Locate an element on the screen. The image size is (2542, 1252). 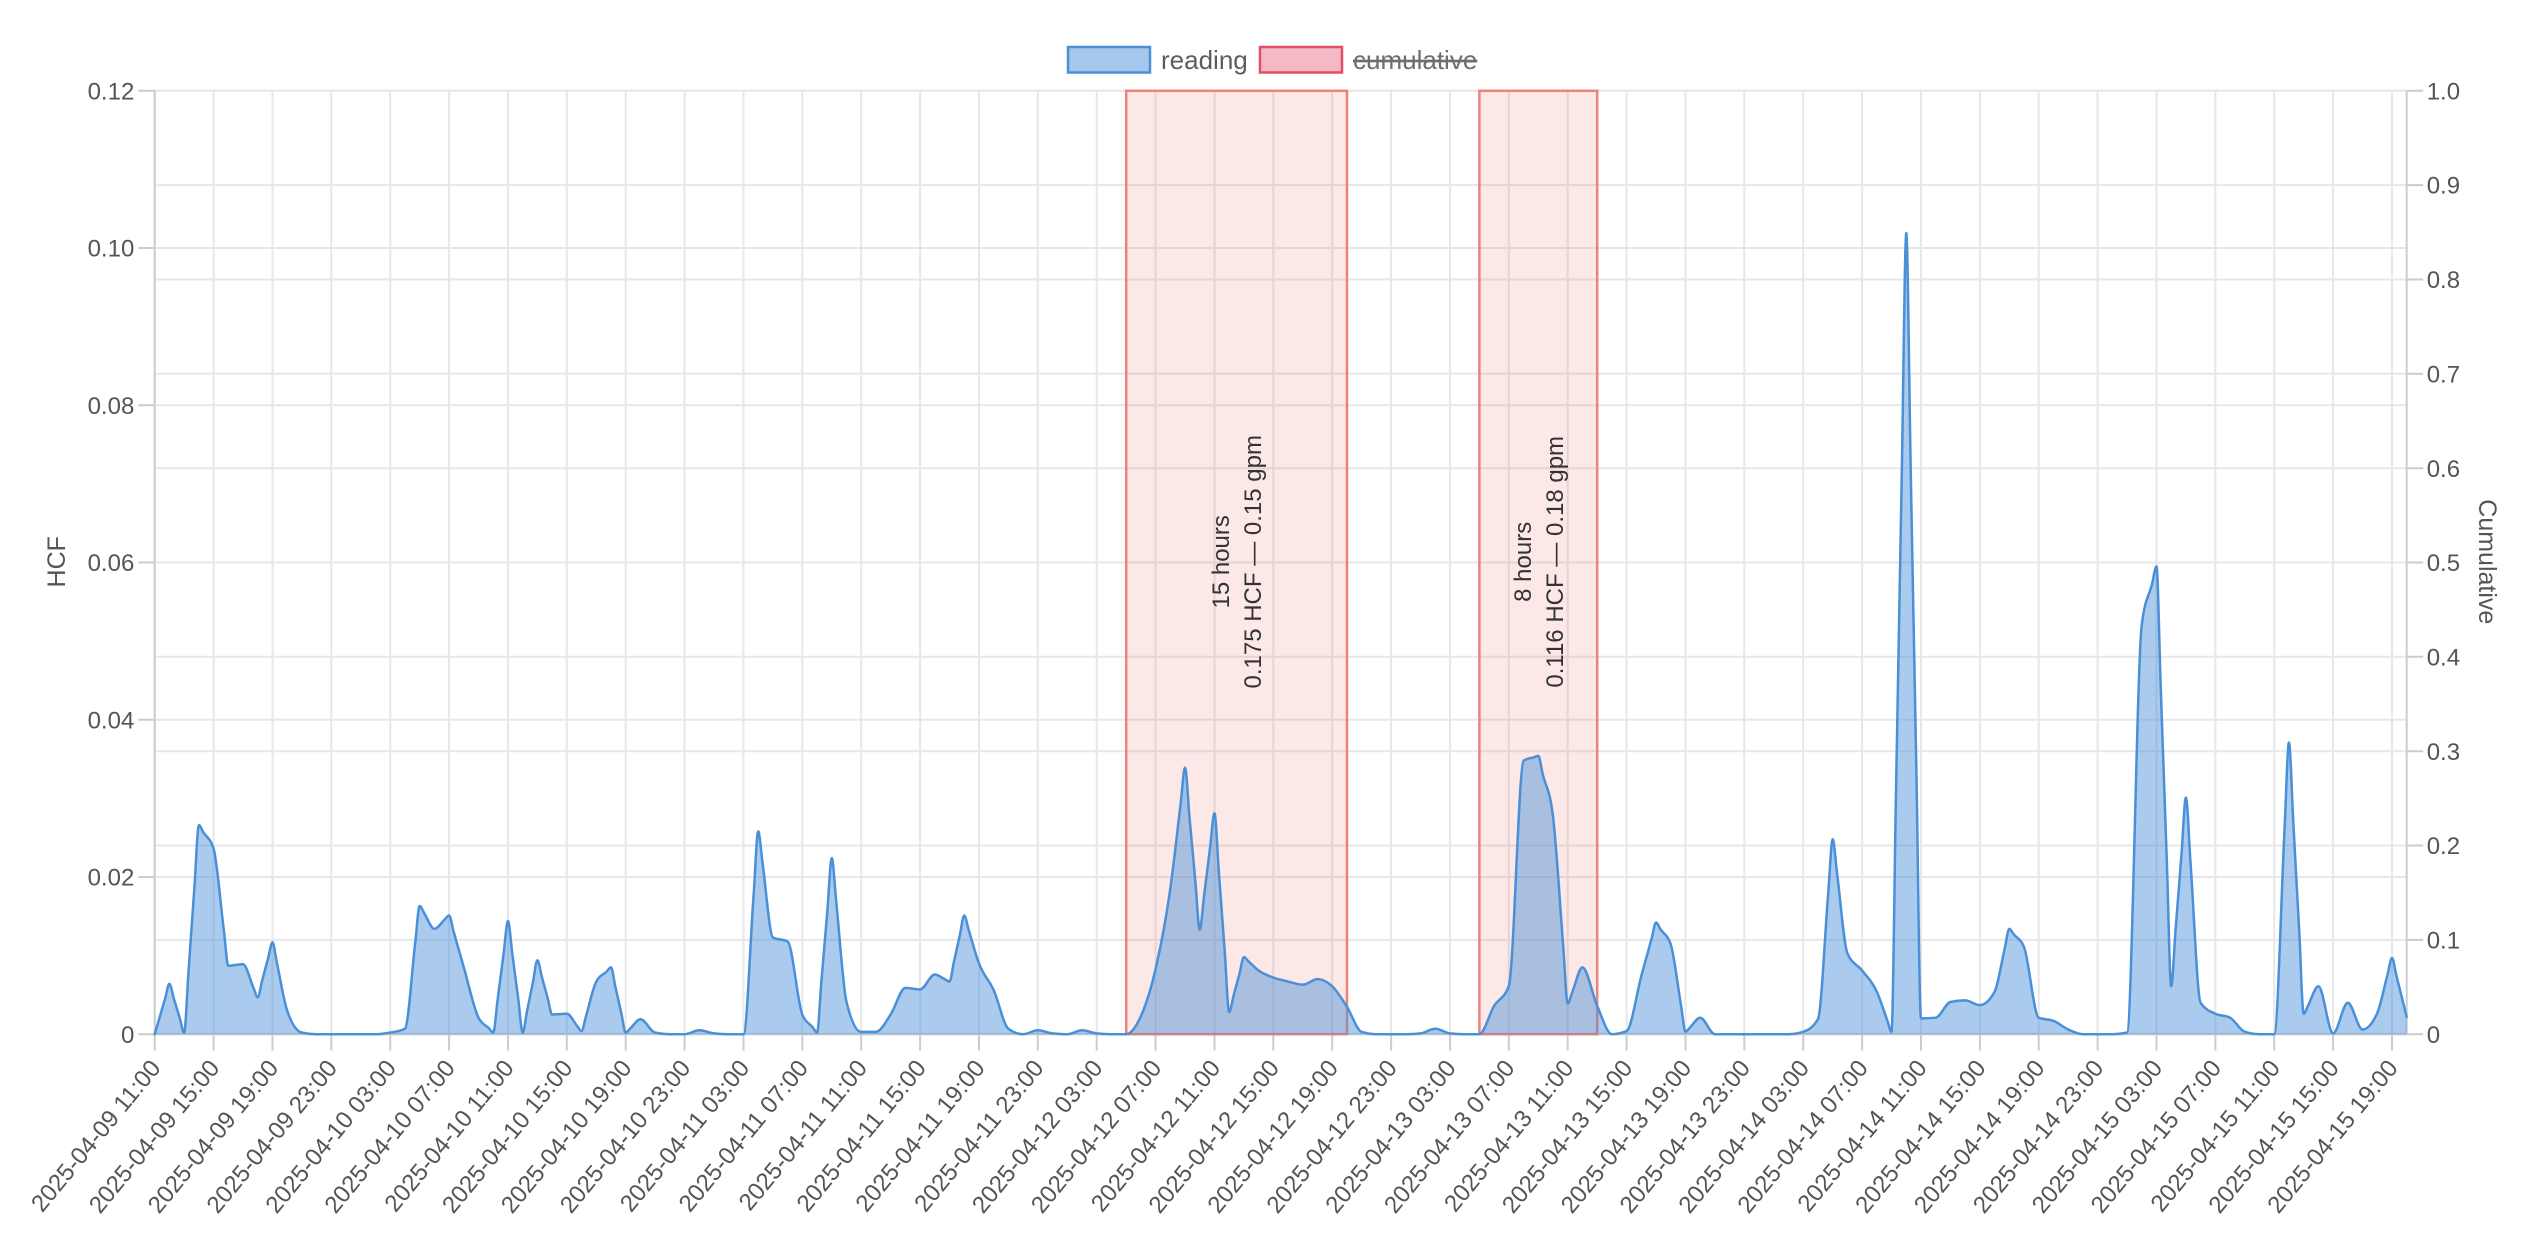
svg-text: reading is located at coordinates (1204, 60).